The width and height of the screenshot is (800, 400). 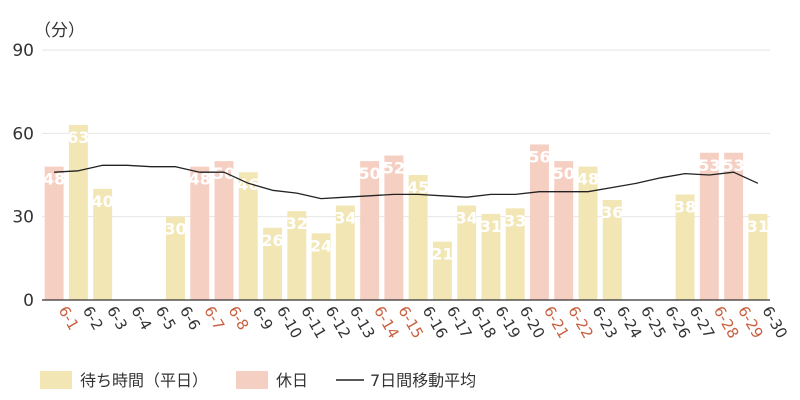 What do you see at coordinates (297, 223) in the screenshot?
I see `bar-value-label: 32` at bounding box center [297, 223].